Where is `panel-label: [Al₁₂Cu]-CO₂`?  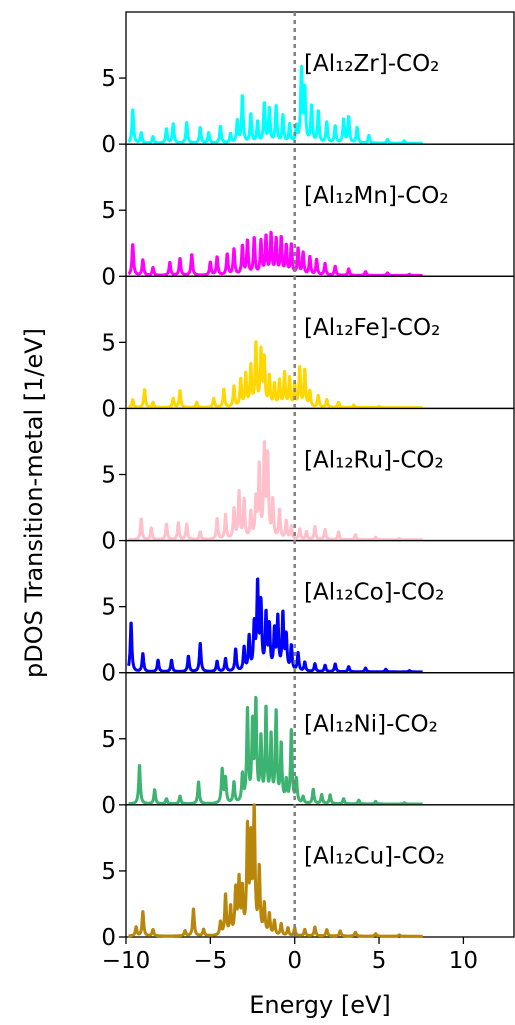
panel-label: [Al₁₂Cu]-CO₂ is located at coordinates (374, 857).